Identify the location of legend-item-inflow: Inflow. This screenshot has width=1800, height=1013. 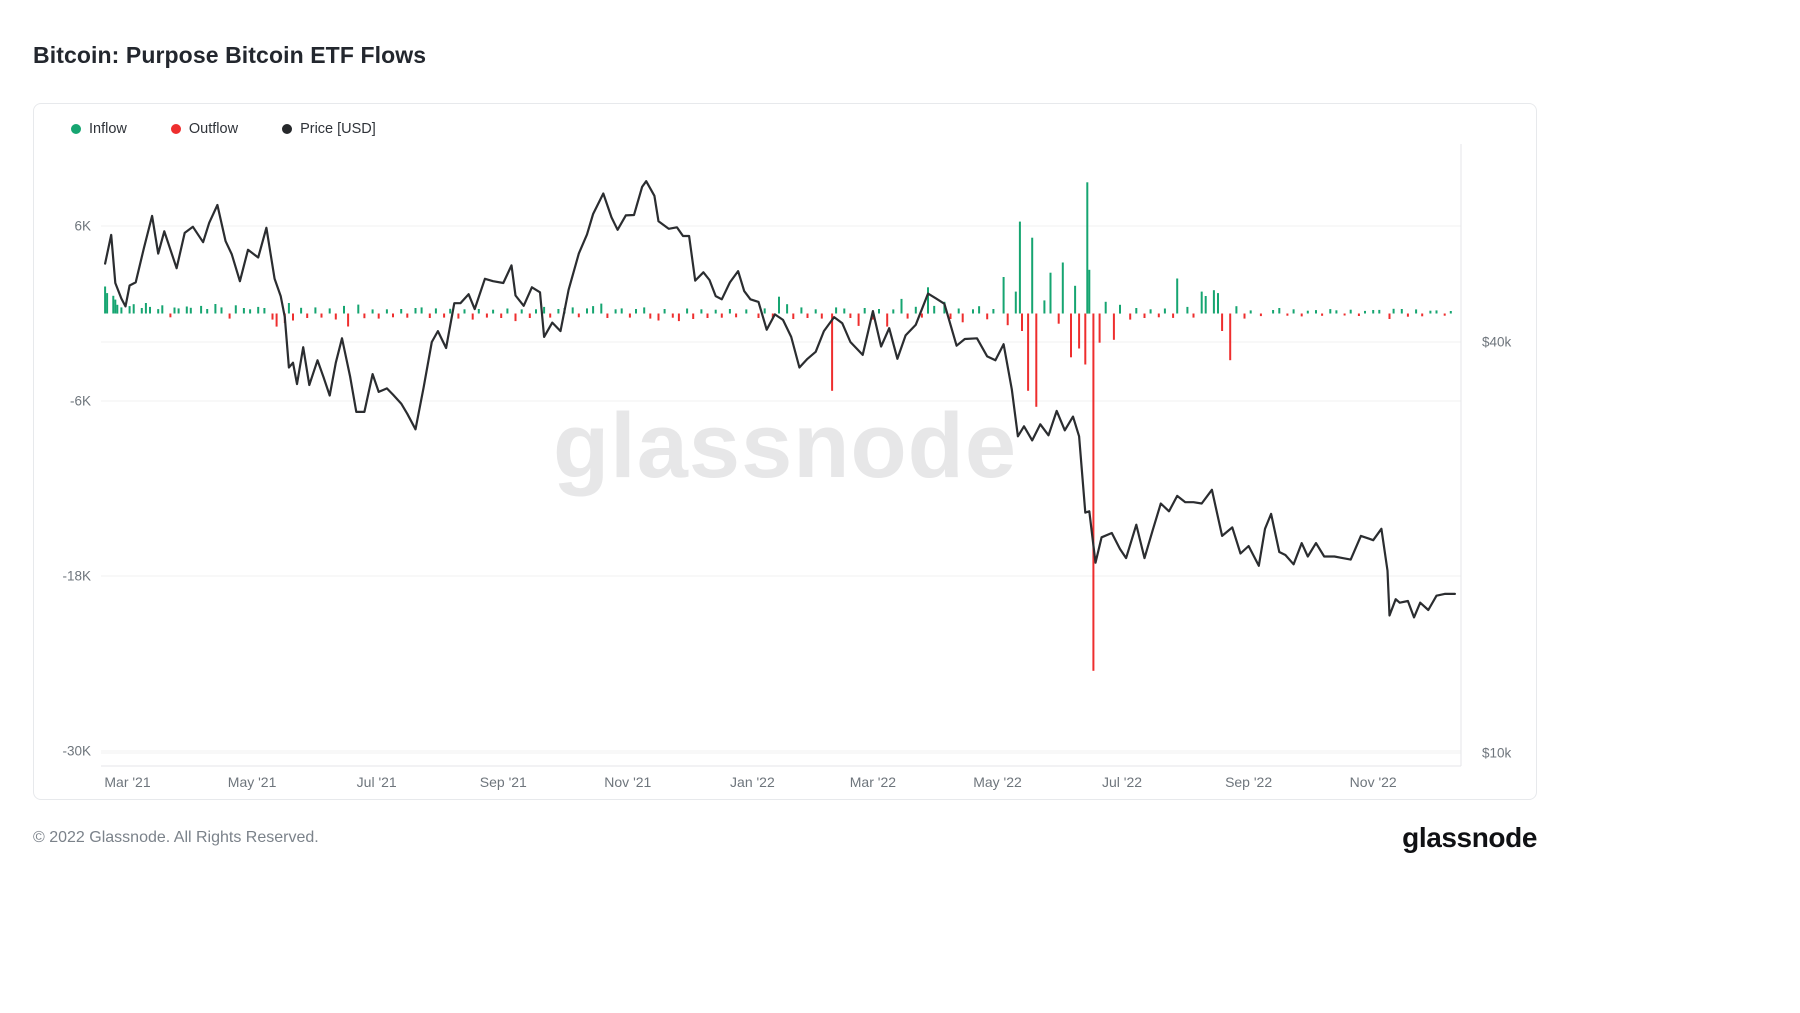
(99, 129).